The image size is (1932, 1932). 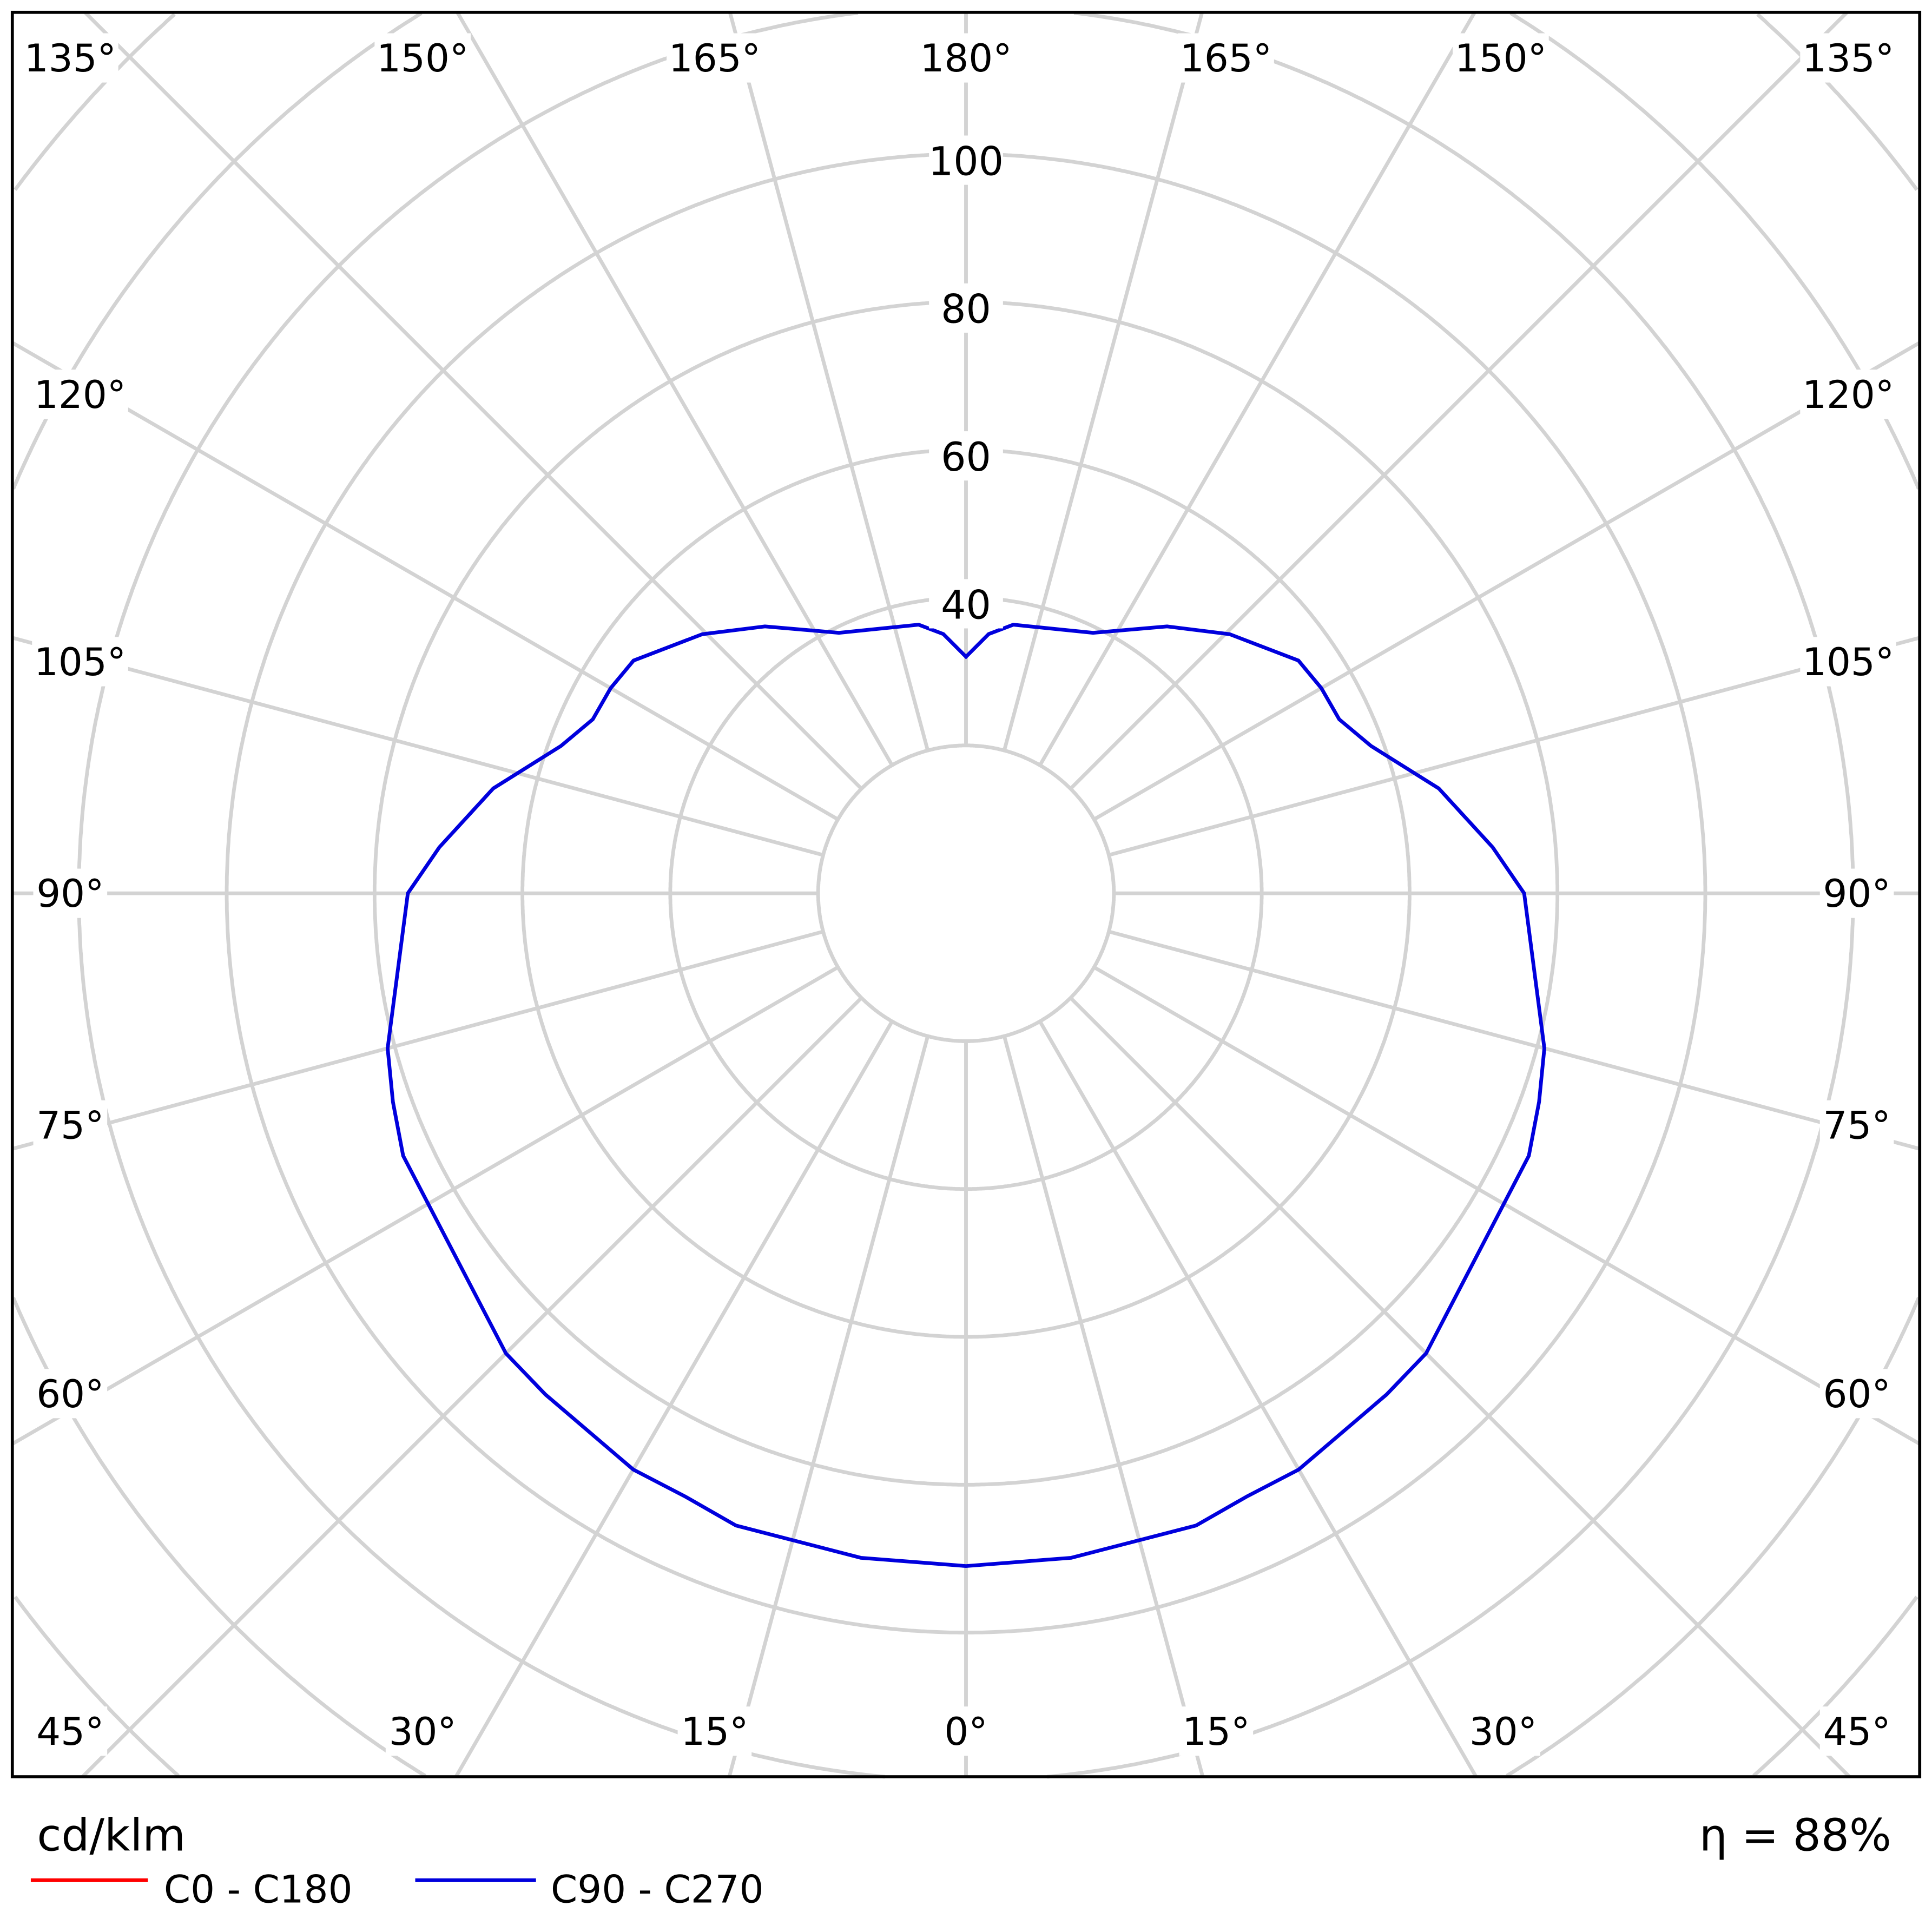 I want to click on angle-tick-label-right: 105°, so click(x=1848, y=661).